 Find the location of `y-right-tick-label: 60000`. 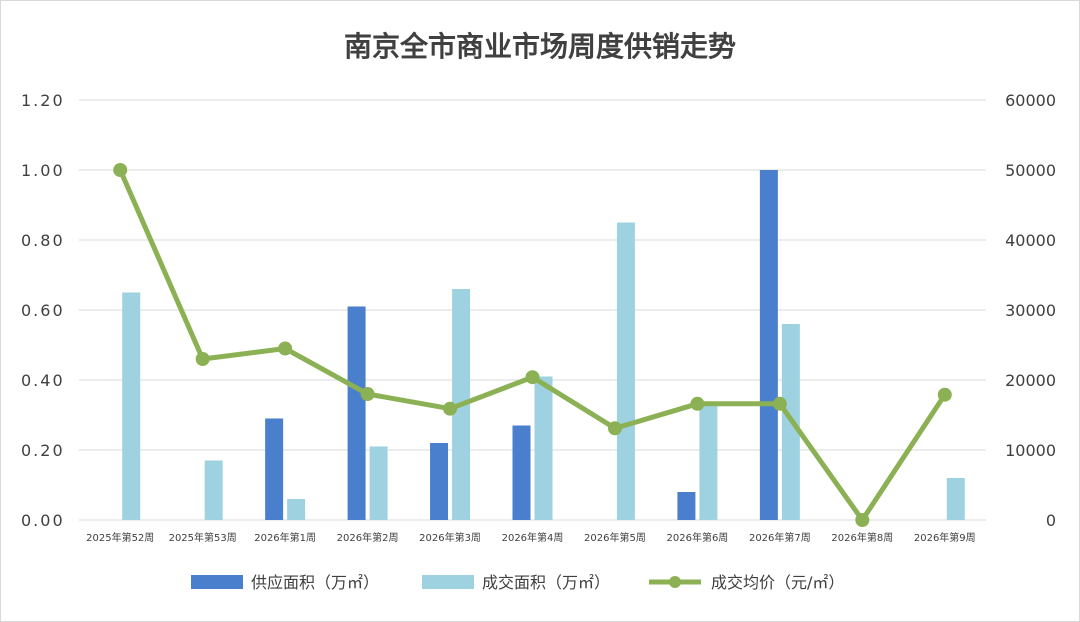

y-right-tick-label: 60000 is located at coordinates (1030, 100).